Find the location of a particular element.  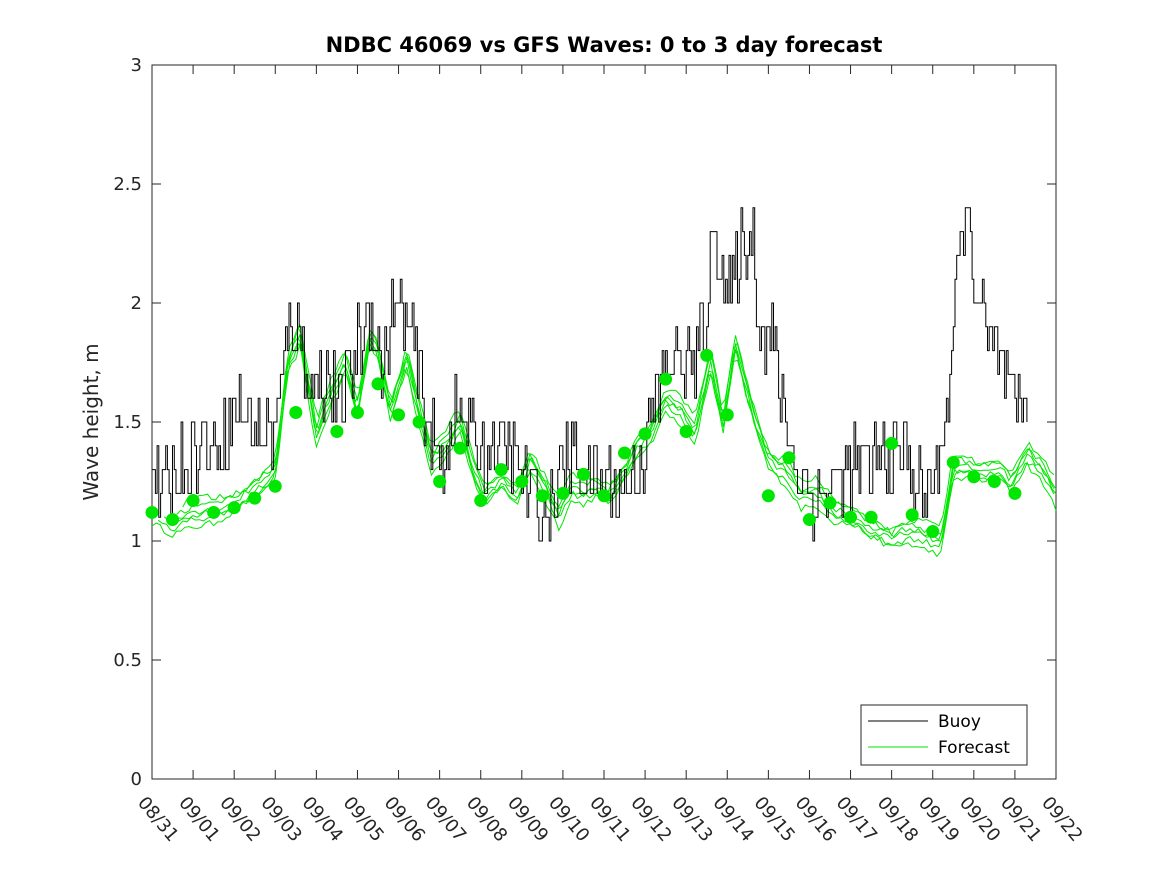

y-tick-label: 1.5 is located at coordinates (127, 422).